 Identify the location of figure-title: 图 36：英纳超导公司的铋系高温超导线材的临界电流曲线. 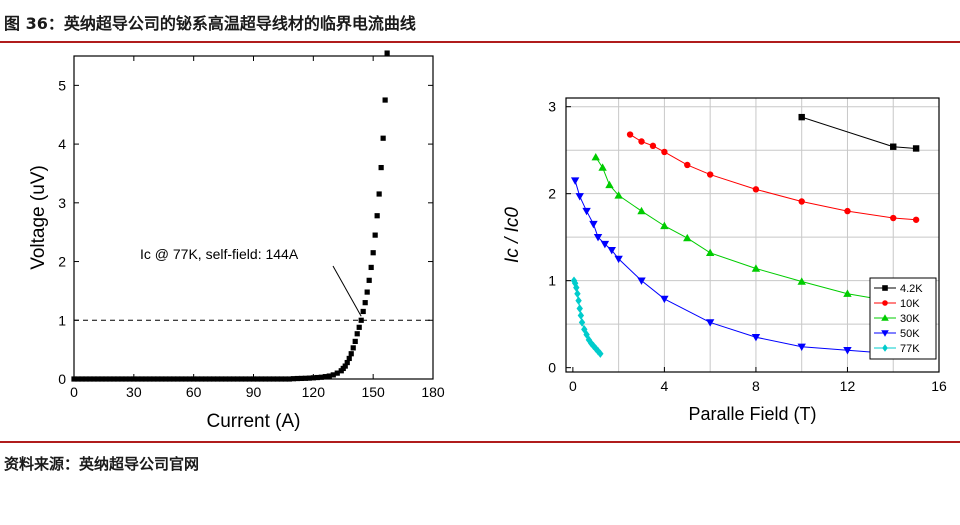
(210, 23).